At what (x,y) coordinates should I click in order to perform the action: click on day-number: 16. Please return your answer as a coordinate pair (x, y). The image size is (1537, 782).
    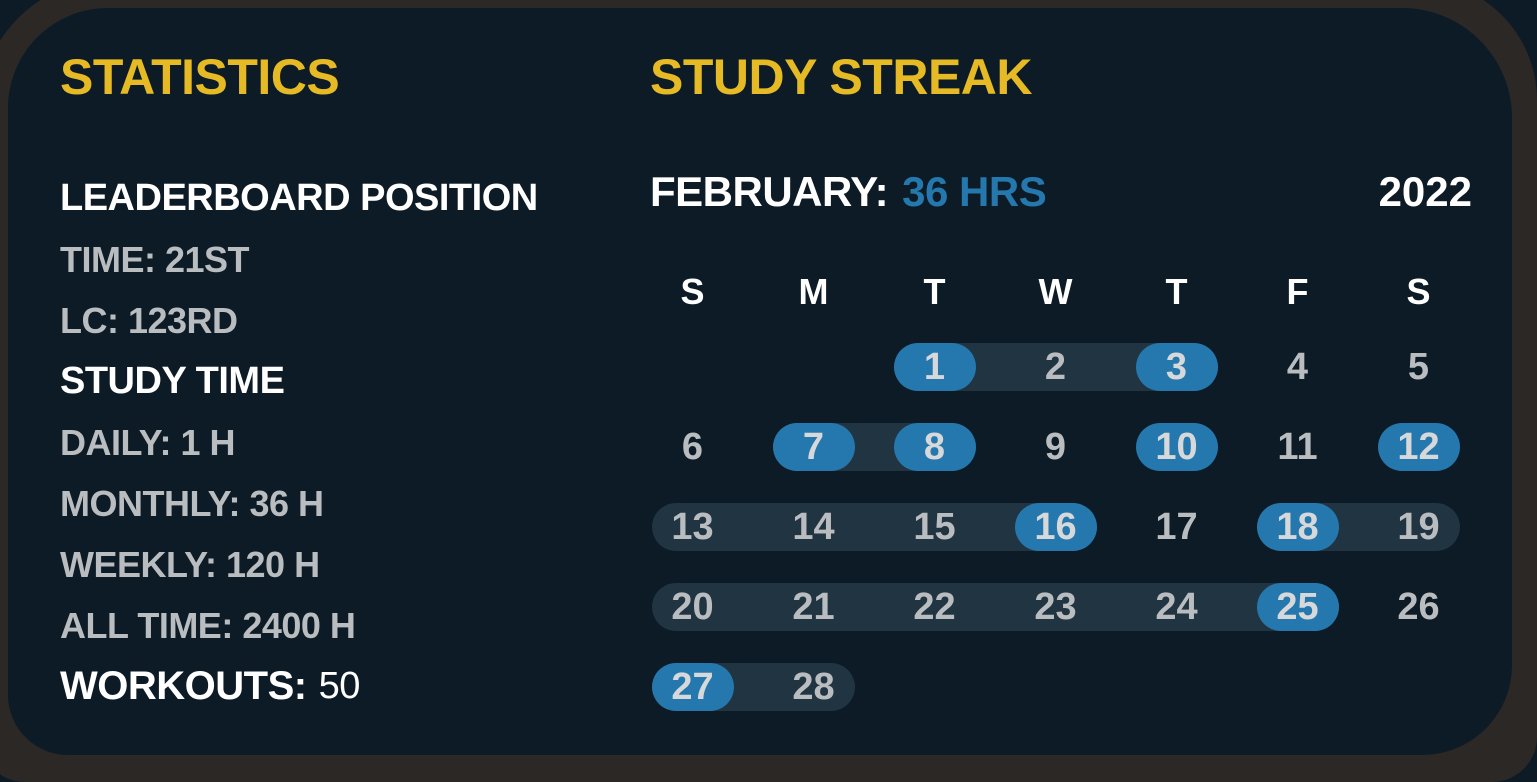
    Looking at the image, I should click on (1055, 526).